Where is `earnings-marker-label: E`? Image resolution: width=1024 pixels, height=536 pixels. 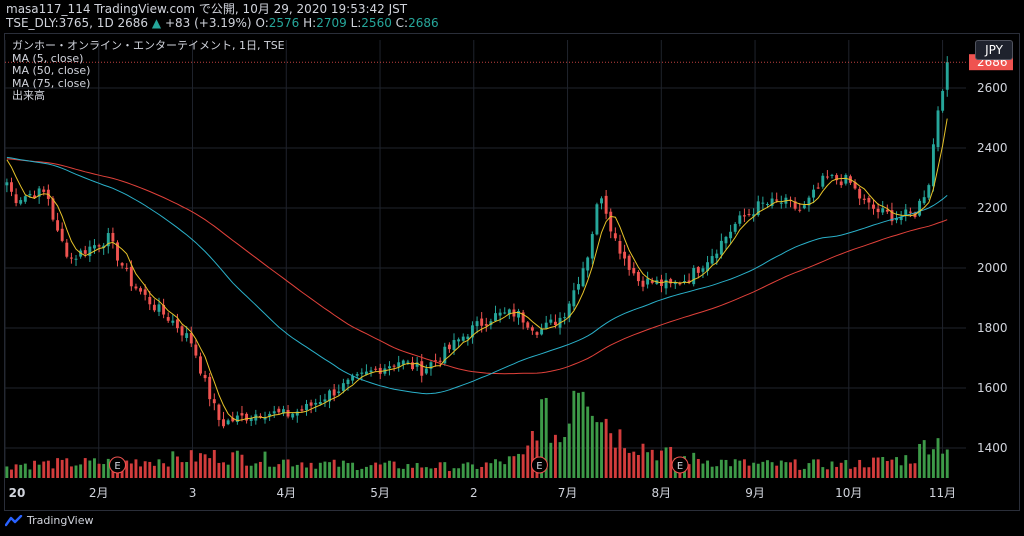 earnings-marker-label: E is located at coordinates (680, 466).